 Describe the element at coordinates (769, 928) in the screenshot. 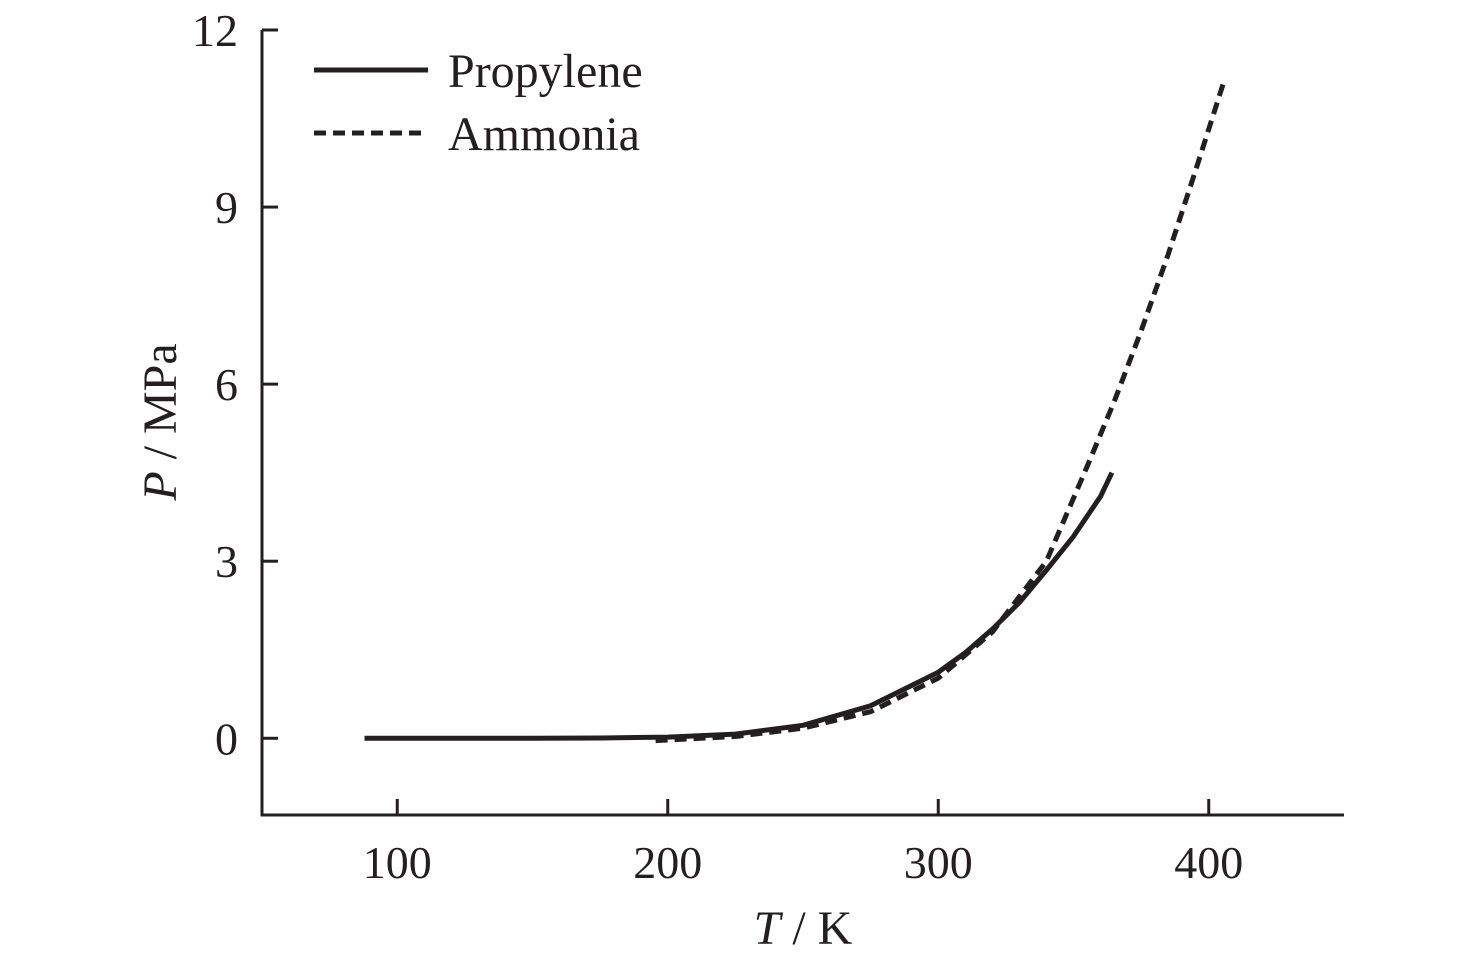

I see `x-axis-symbol: T` at that location.